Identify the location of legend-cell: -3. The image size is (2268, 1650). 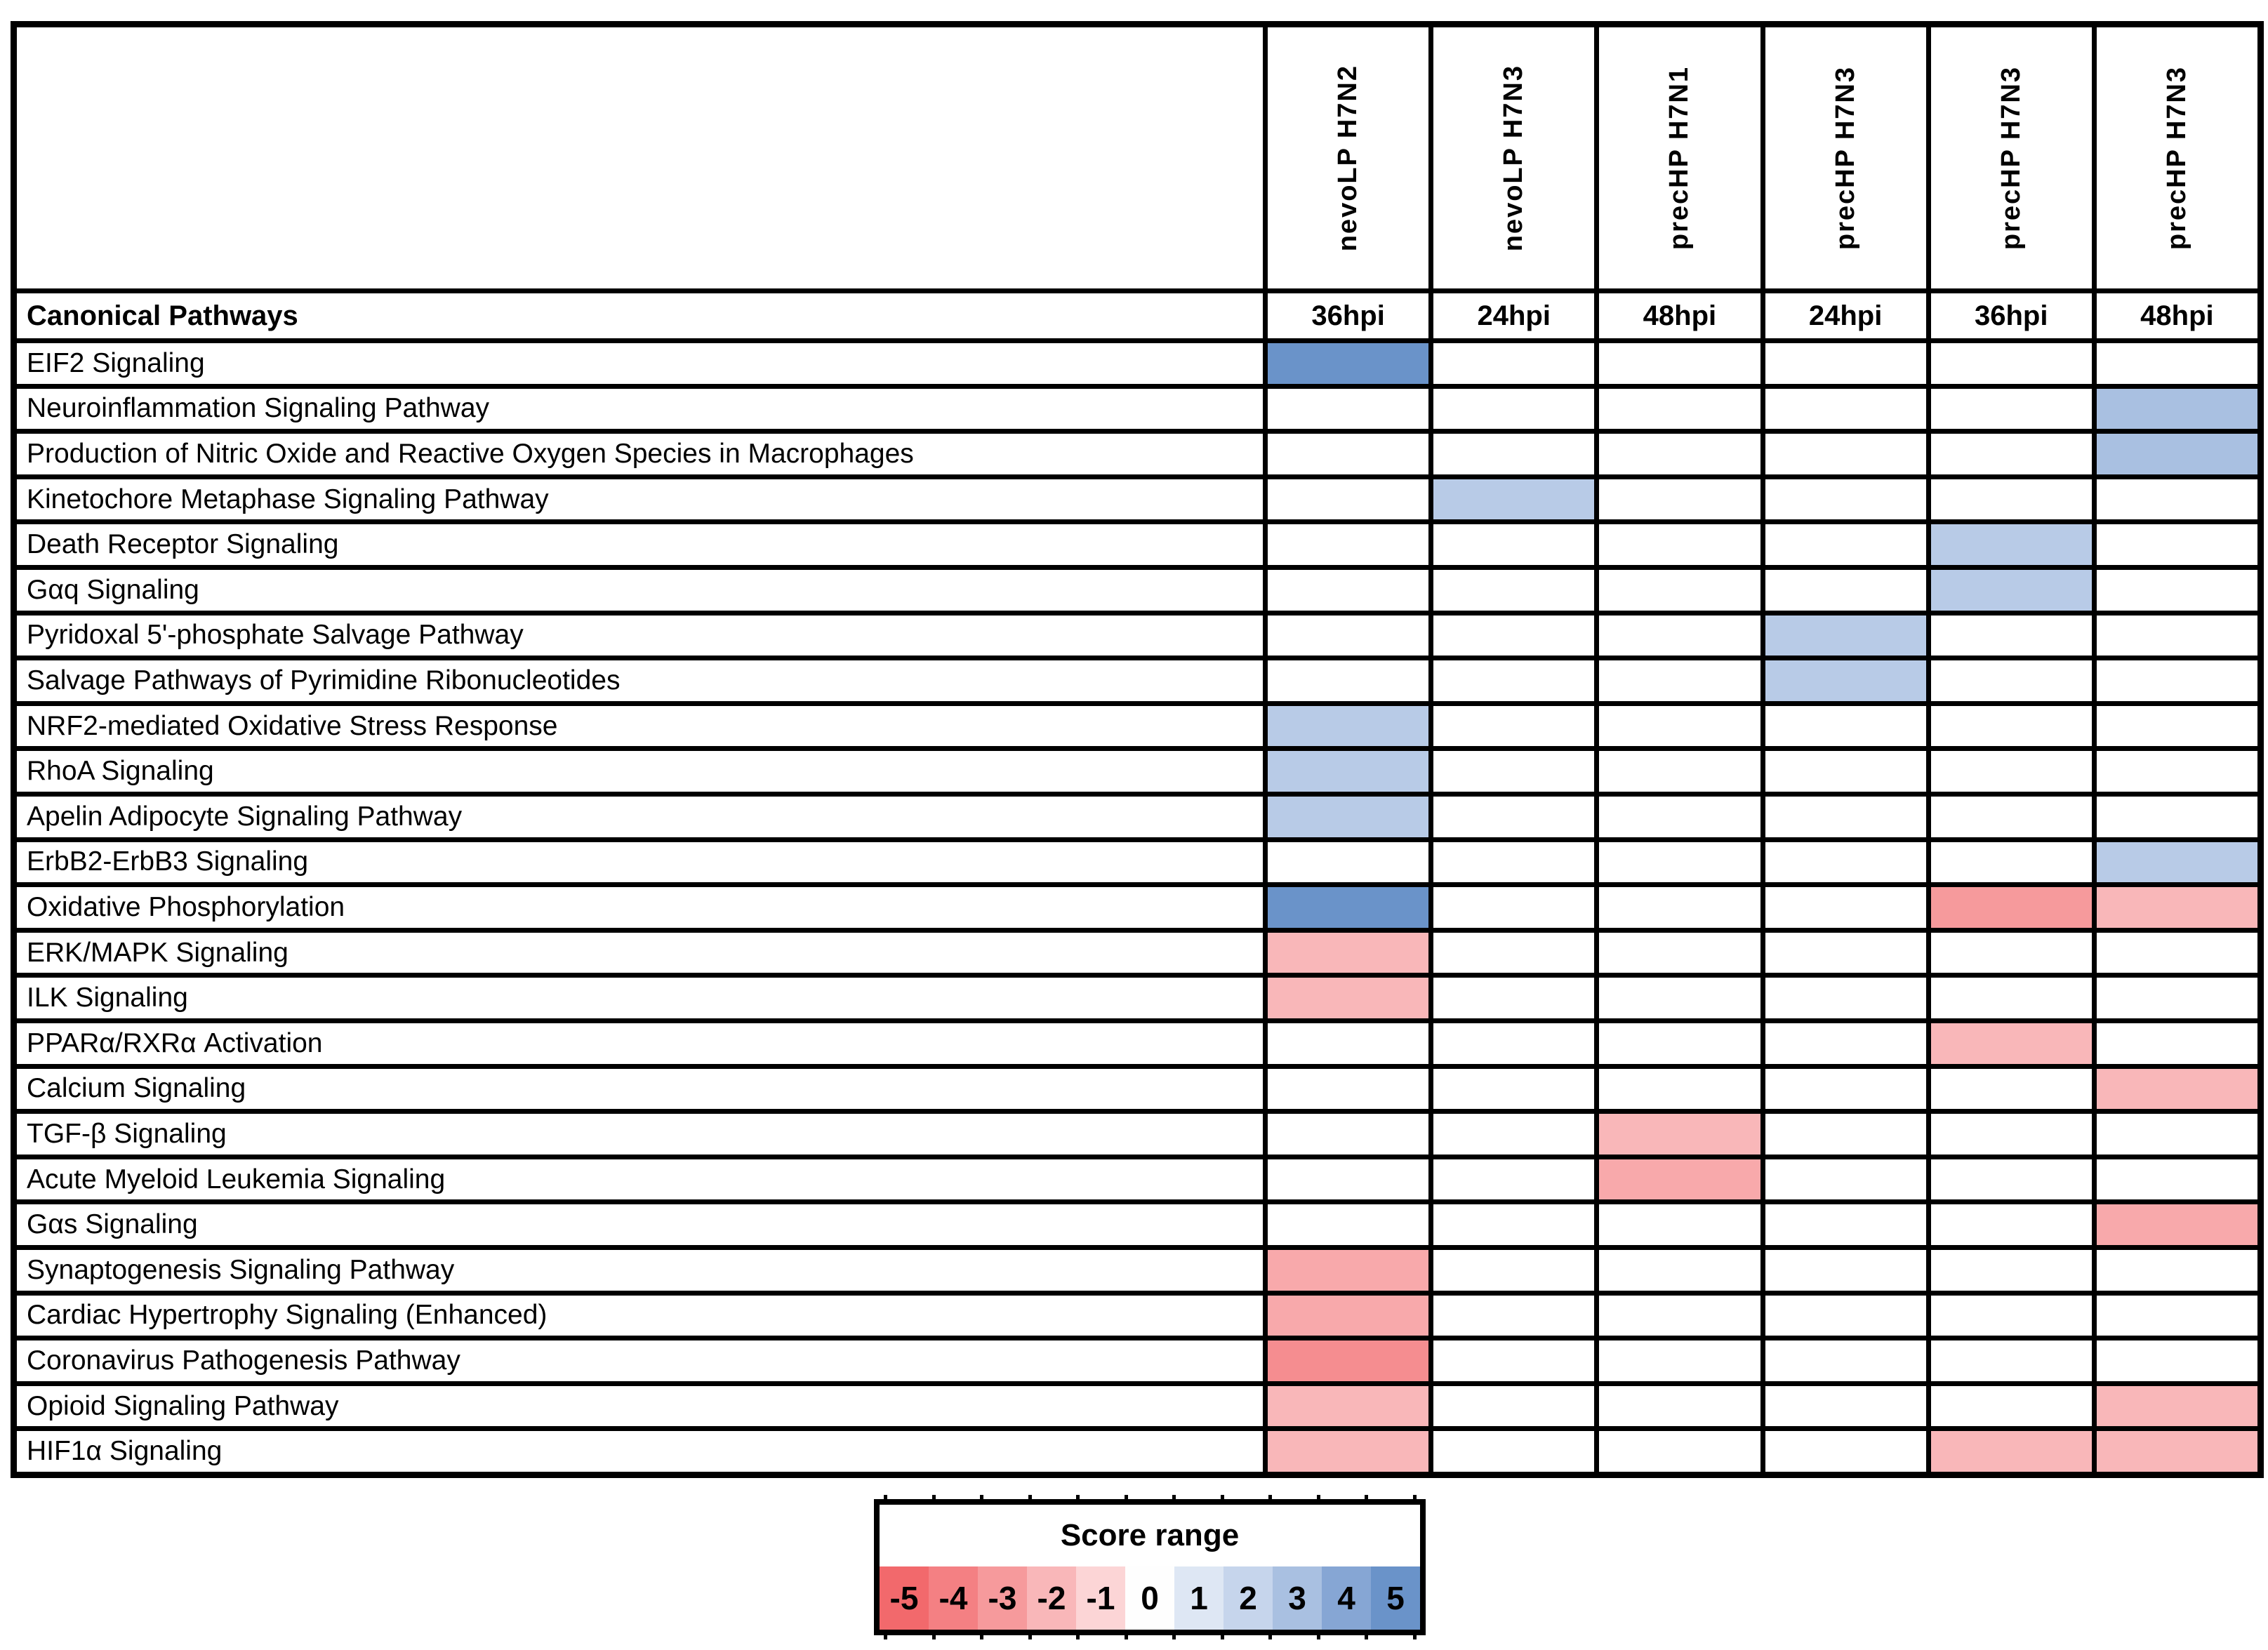
(1002, 1598).